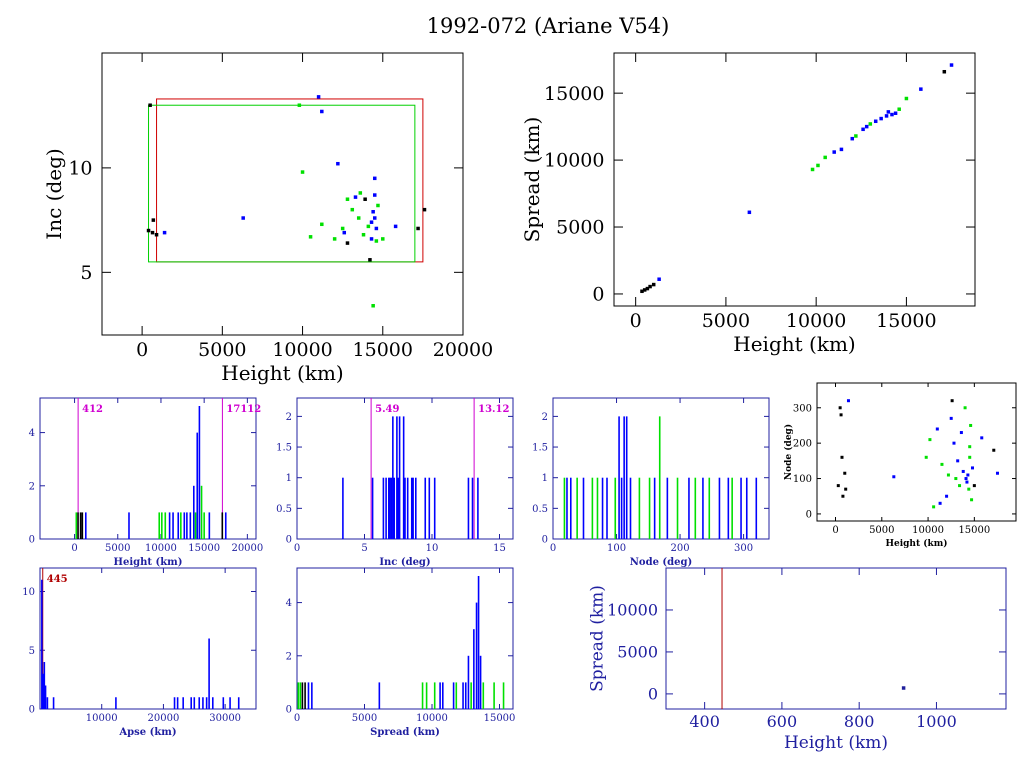  Describe the element at coordinates (788, 452) in the screenshot. I see `y-axis-label: Node (deg)` at that location.